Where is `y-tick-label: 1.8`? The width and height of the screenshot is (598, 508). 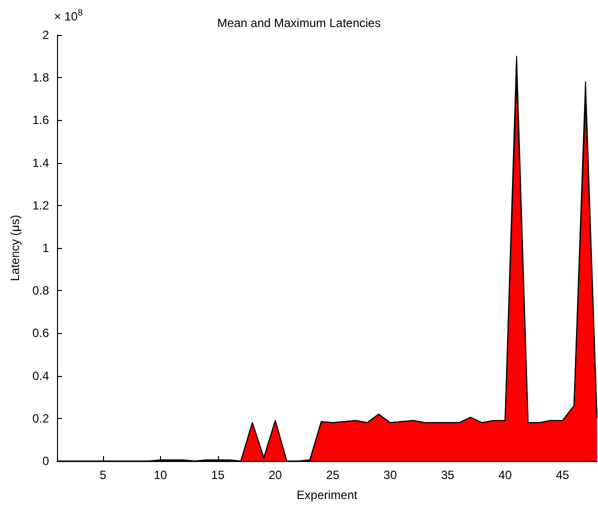
y-tick-label: 1.8 is located at coordinates (41, 77).